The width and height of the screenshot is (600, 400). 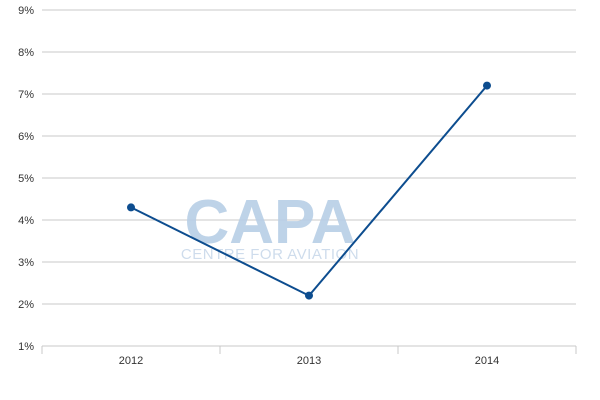 I want to click on y-tick-label: 3%, so click(x=26, y=263).